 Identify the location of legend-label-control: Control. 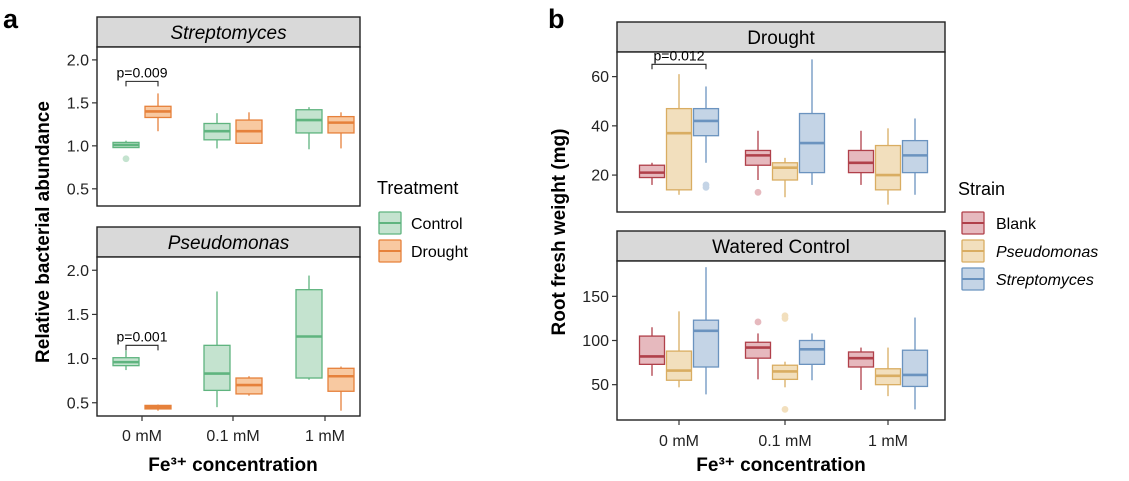
(437, 224).